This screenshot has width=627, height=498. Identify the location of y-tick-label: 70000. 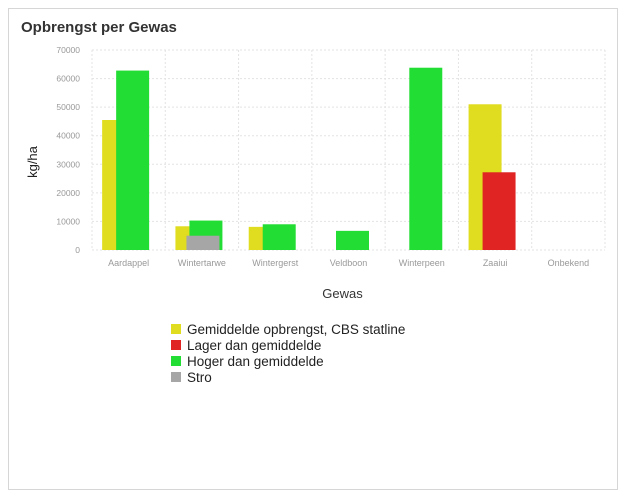
(68, 50).